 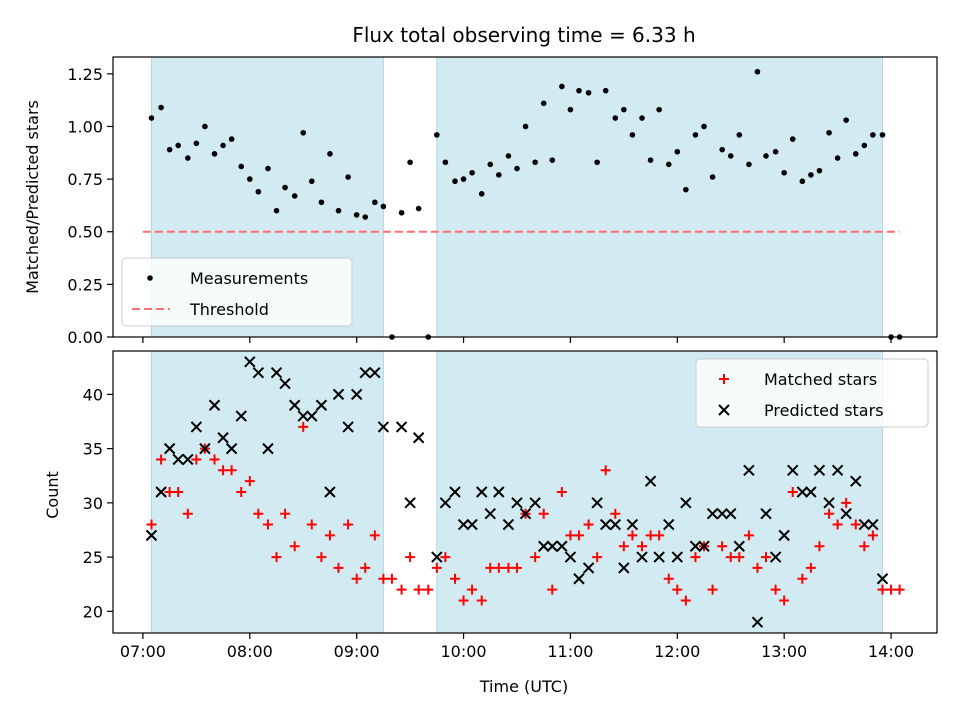 I want to click on y-tick-label: 25, so click(x=93, y=557).